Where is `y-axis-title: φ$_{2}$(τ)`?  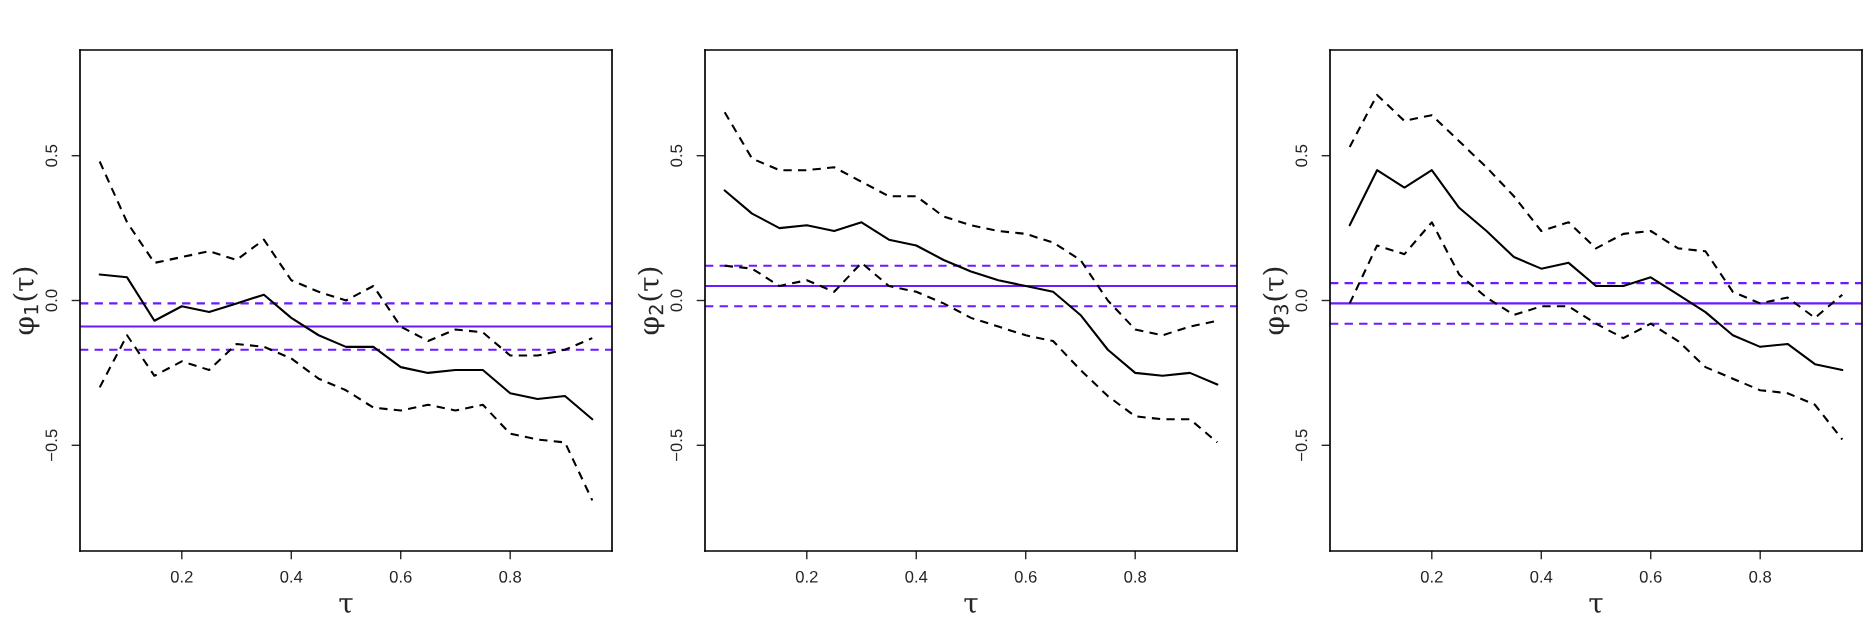
y-axis-title: φ$_{2}$(τ) is located at coordinates (651, 301).